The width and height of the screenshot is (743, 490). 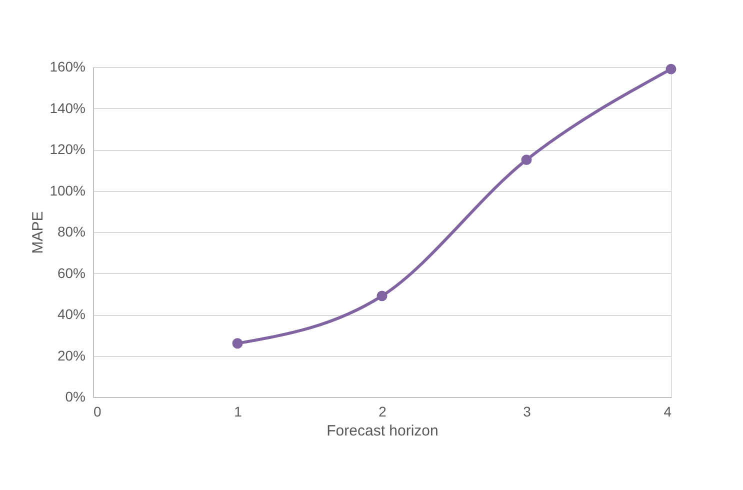 I want to click on x-tick-label: 2, so click(x=382, y=412).